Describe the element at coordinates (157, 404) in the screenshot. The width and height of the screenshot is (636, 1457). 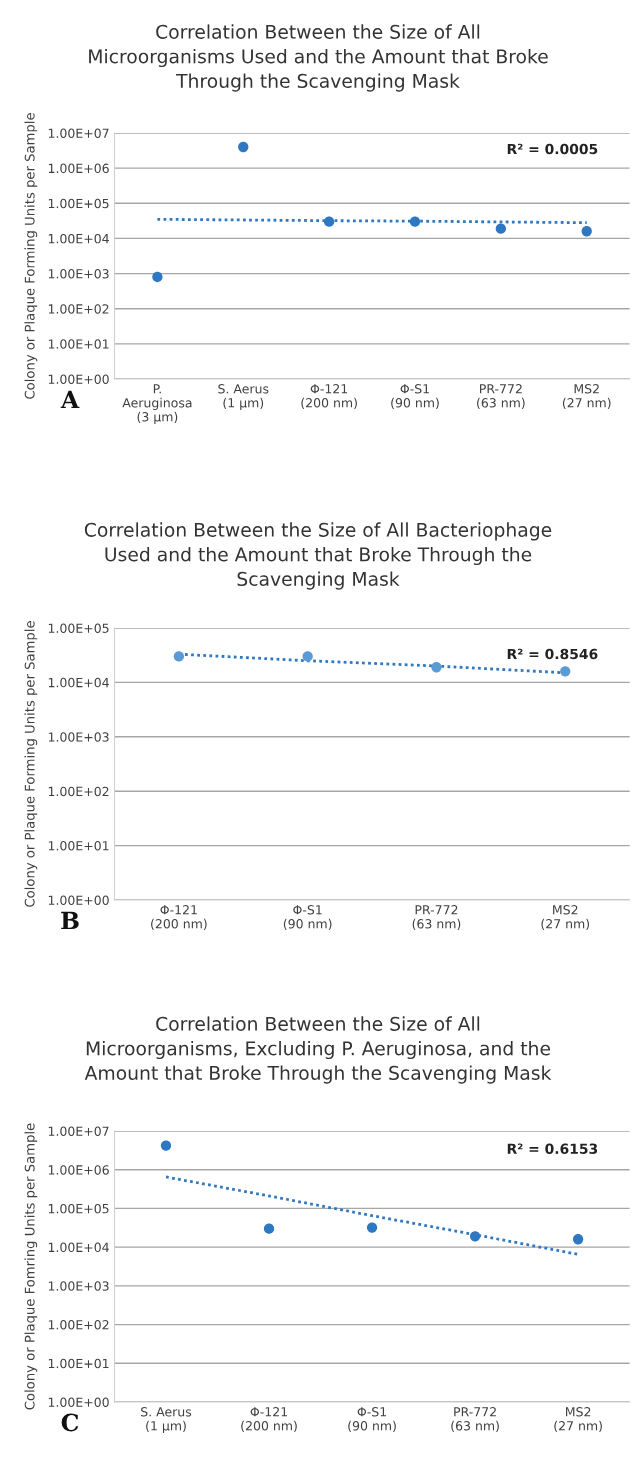
I see `x-tick-label: P. Aeruginosa (3 μm)` at that location.